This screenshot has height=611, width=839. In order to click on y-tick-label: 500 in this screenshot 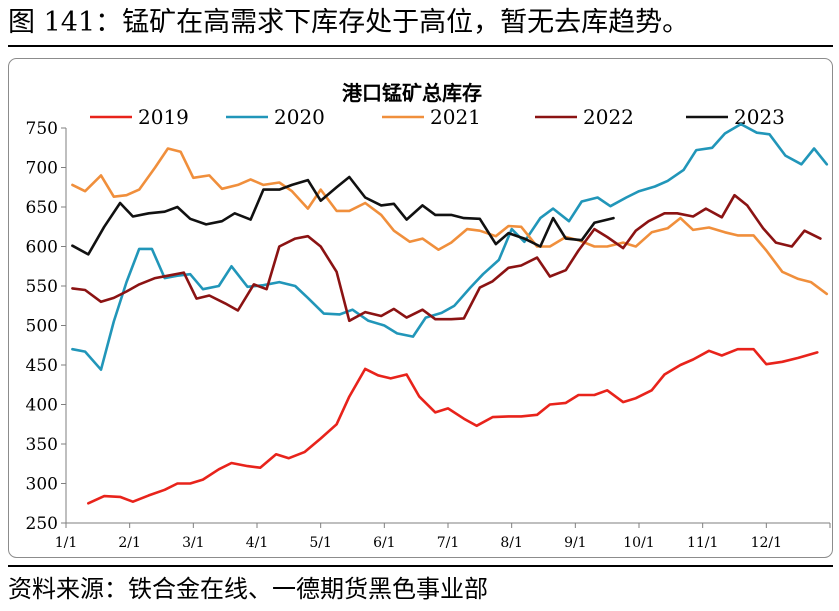, I will do `click(42, 327)`.